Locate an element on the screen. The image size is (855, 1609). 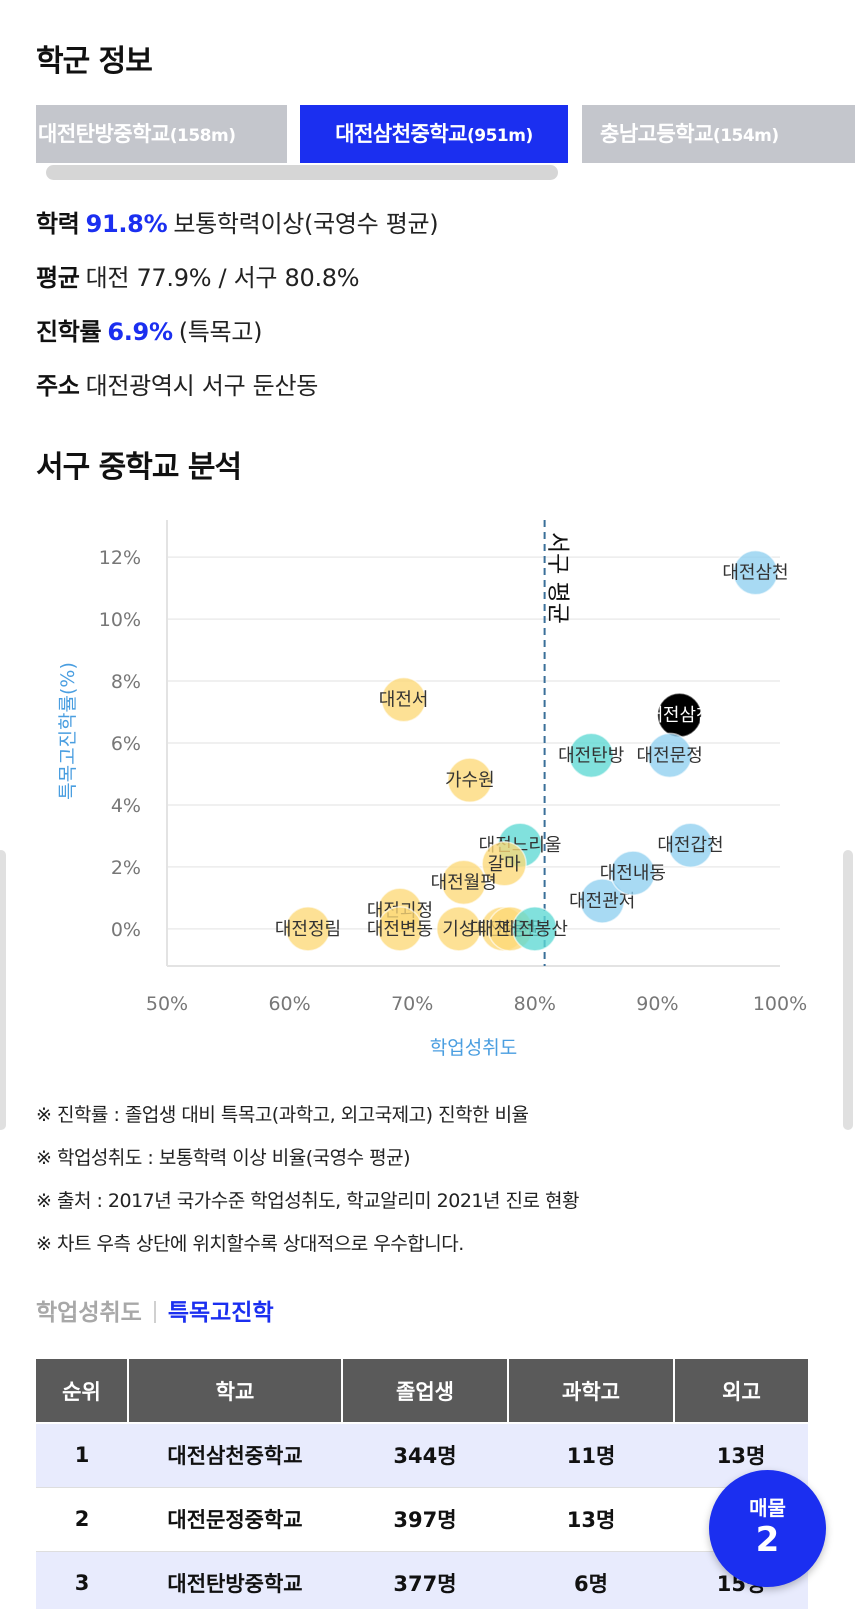
cell-school: 대전삼천중학교 is located at coordinates (235, 1455).